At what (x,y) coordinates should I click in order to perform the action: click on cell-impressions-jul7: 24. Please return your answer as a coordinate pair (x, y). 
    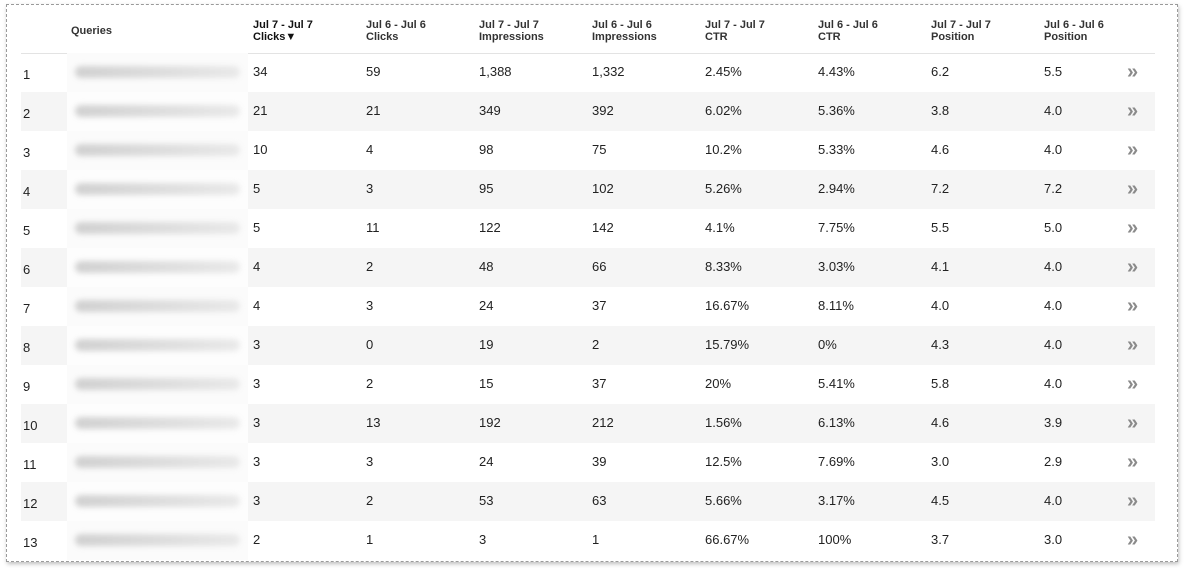
    Looking at the image, I should click on (486, 461).